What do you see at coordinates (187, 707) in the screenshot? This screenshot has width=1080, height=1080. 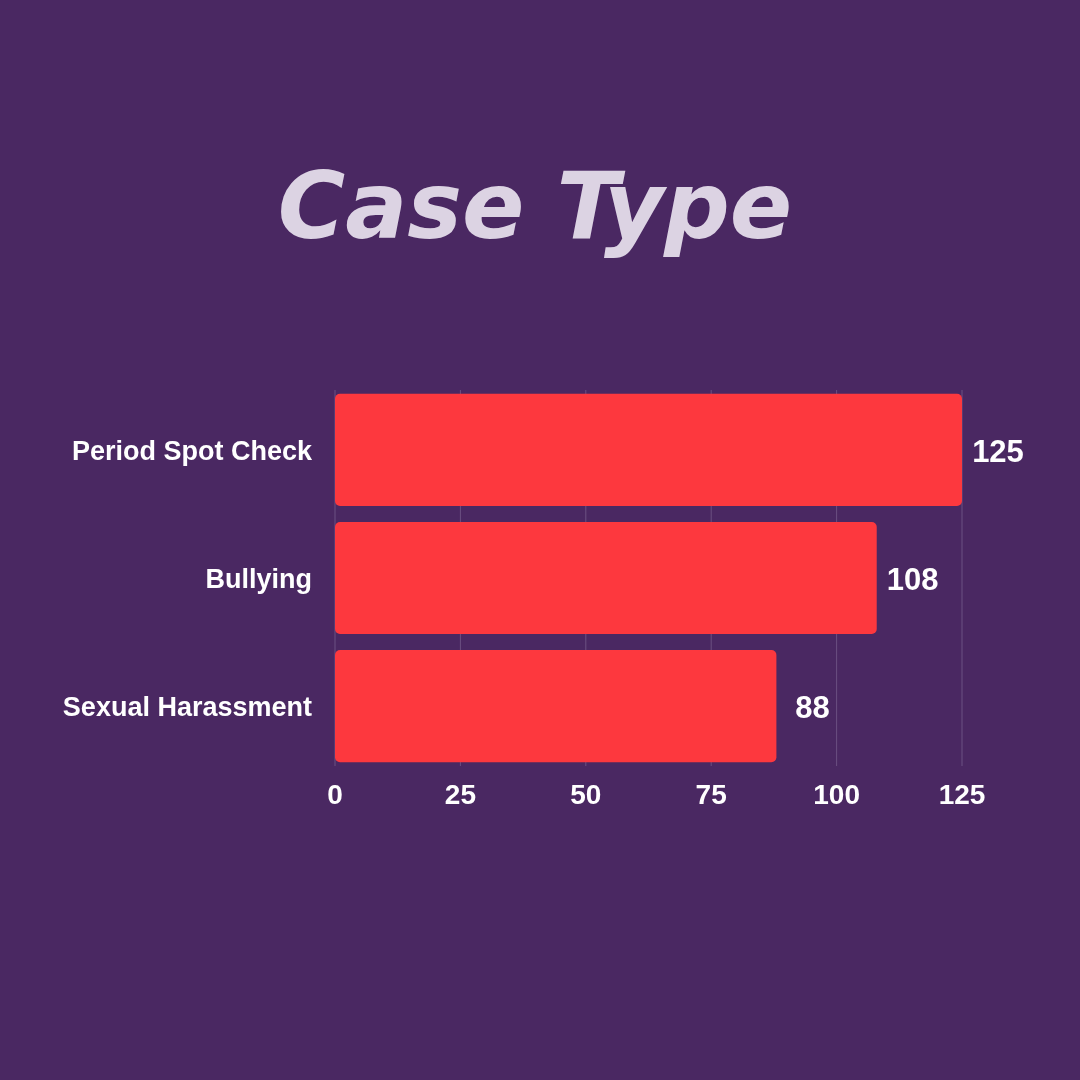 I see `y-tick-label: Sexual Harassment` at bounding box center [187, 707].